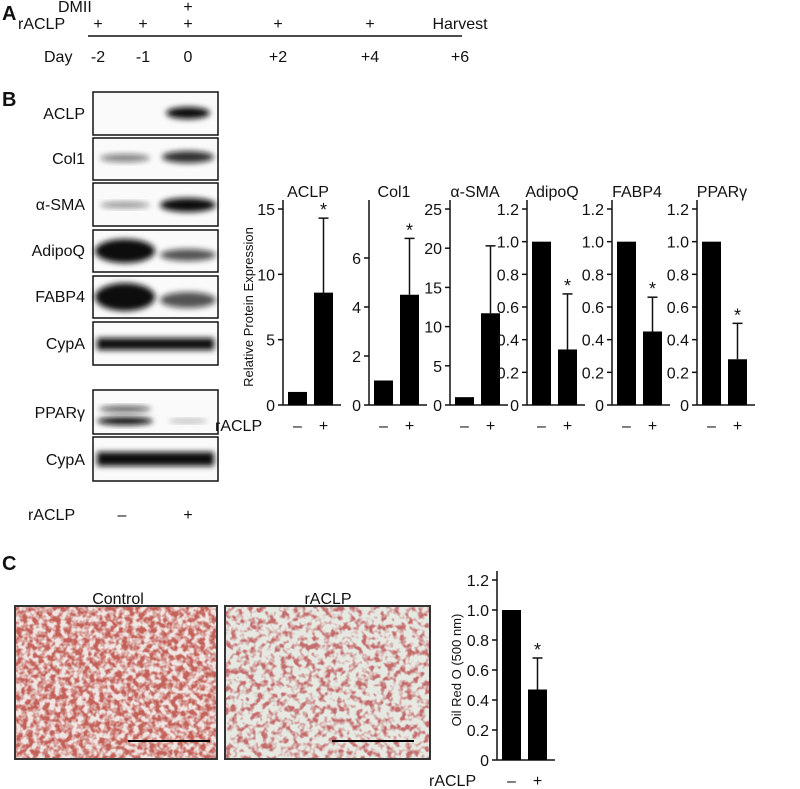 This screenshot has height=789, width=800. What do you see at coordinates (61, 205) in the screenshot?
I see `blot-label: α-SMA` at bounding box center [61, 205].